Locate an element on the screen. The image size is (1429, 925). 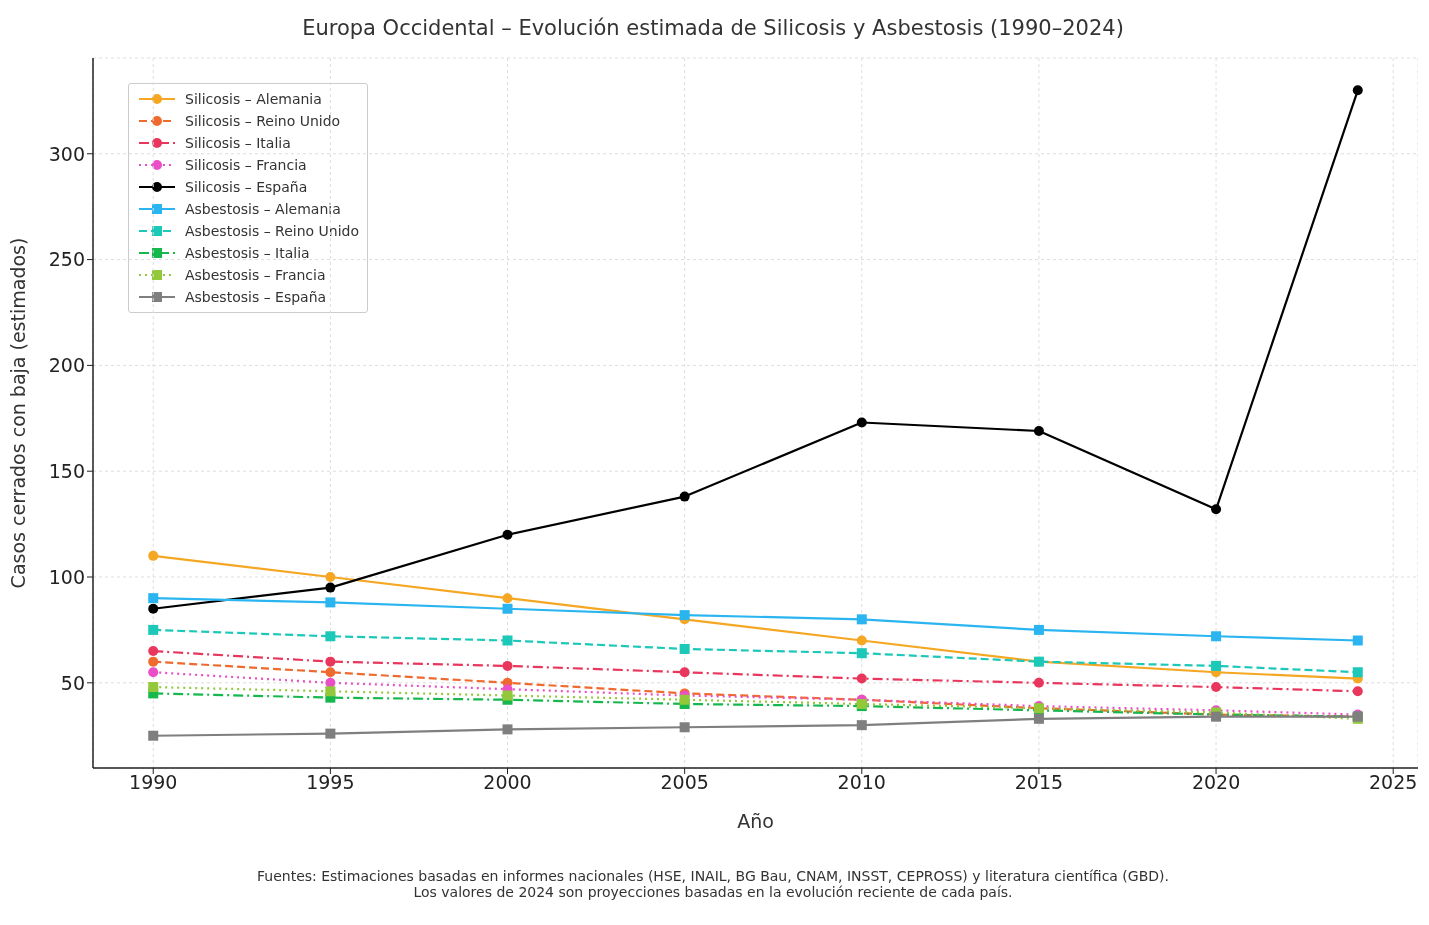
y-tick-label: 50 is located at coordinates (72, 682).